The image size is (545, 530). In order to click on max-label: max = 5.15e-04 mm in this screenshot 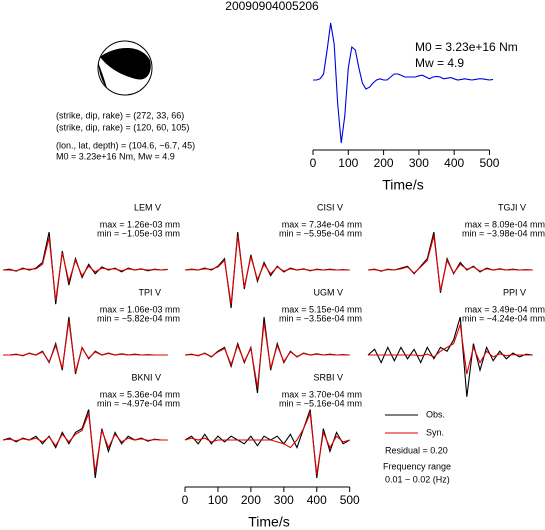, I will do `click(322, 309)`.